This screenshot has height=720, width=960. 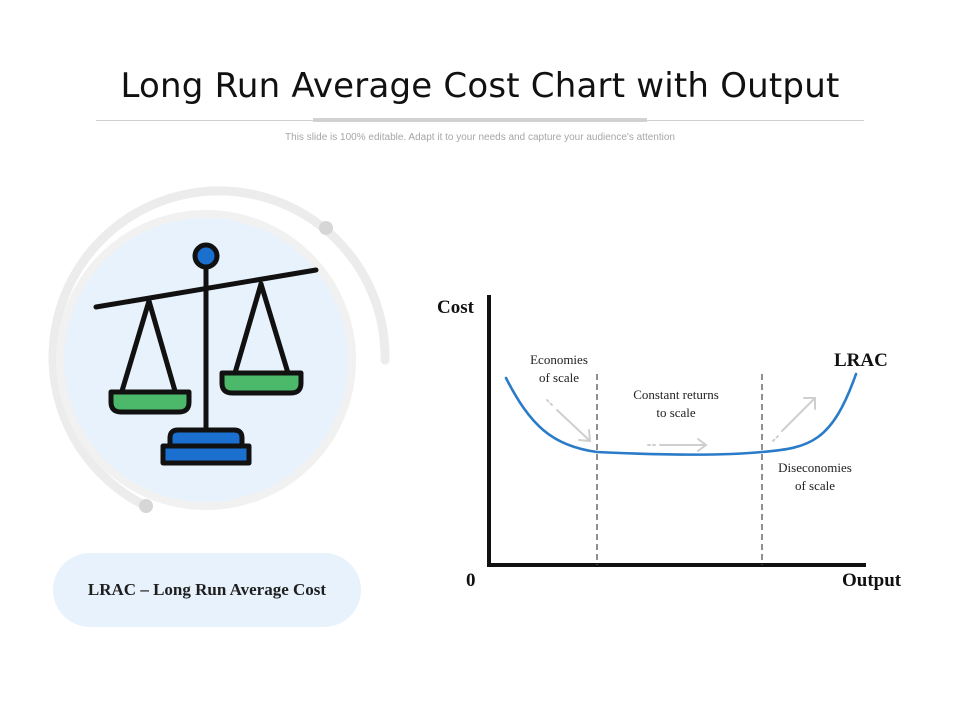 What do you see at coordinates (861, 360) in the screenshot?
I see `curve-label-lrac: LRAC` at bounding box center [861, 360].